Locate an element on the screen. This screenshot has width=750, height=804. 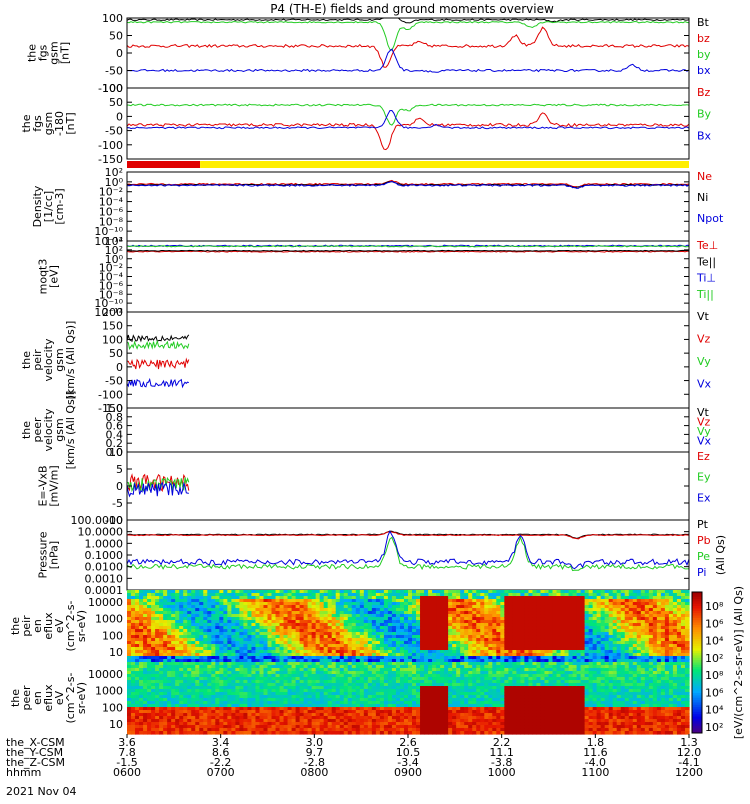
series-line-Pb is located at coordinates (408, 535).